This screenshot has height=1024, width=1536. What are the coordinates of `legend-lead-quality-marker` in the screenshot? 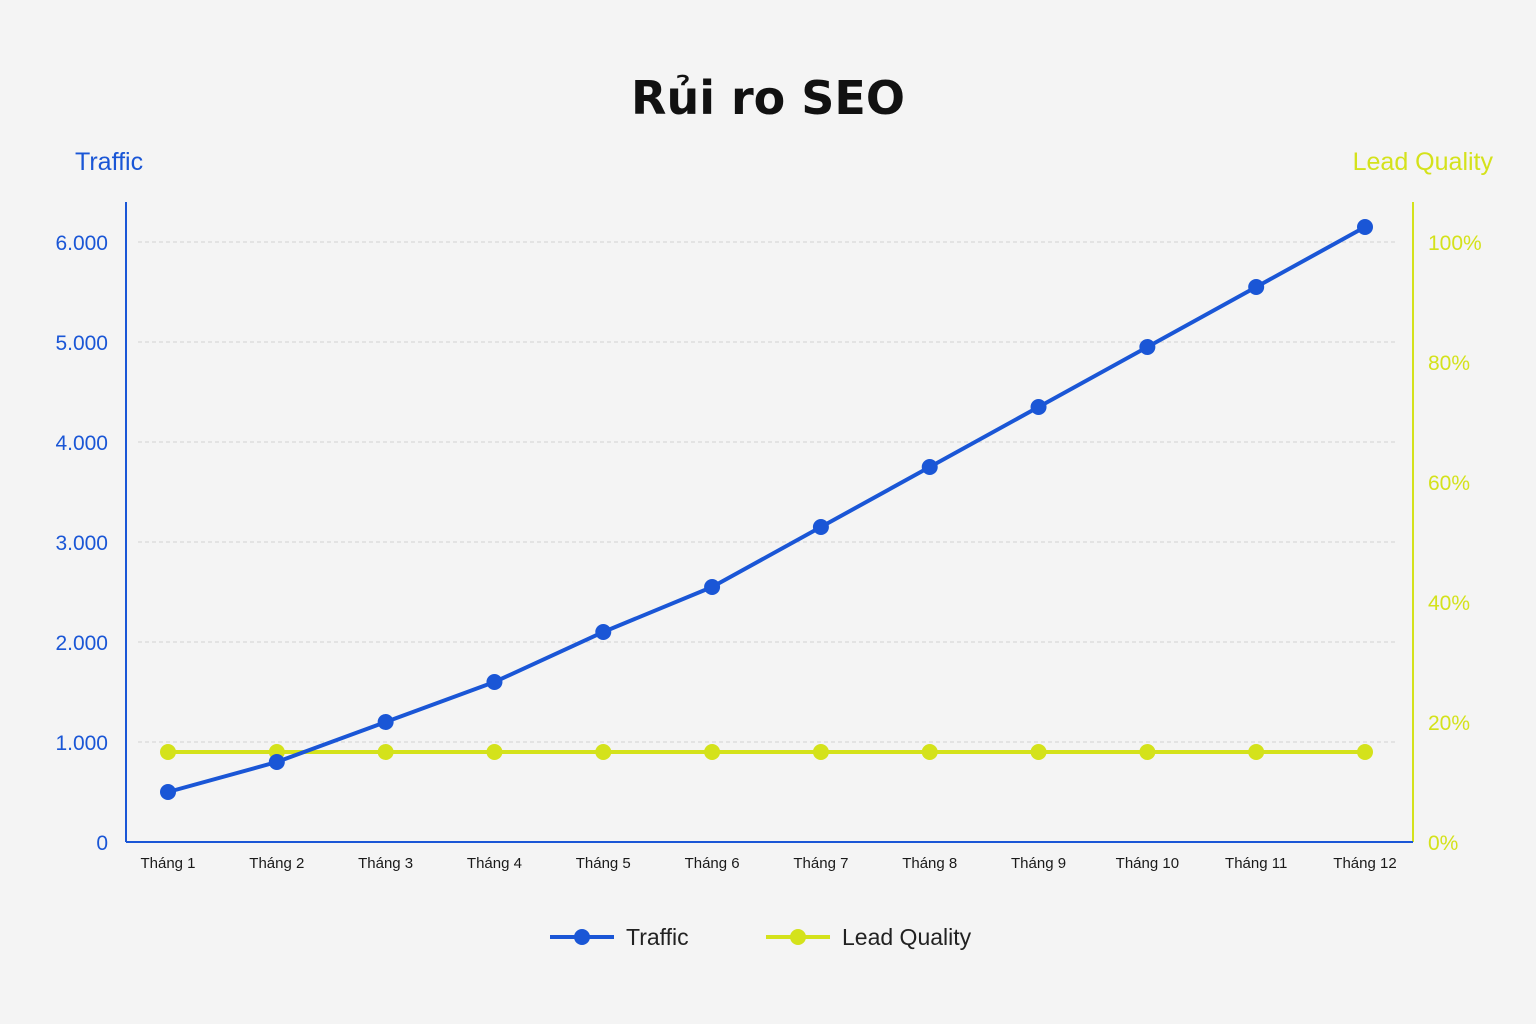 It's located at (798, 937).